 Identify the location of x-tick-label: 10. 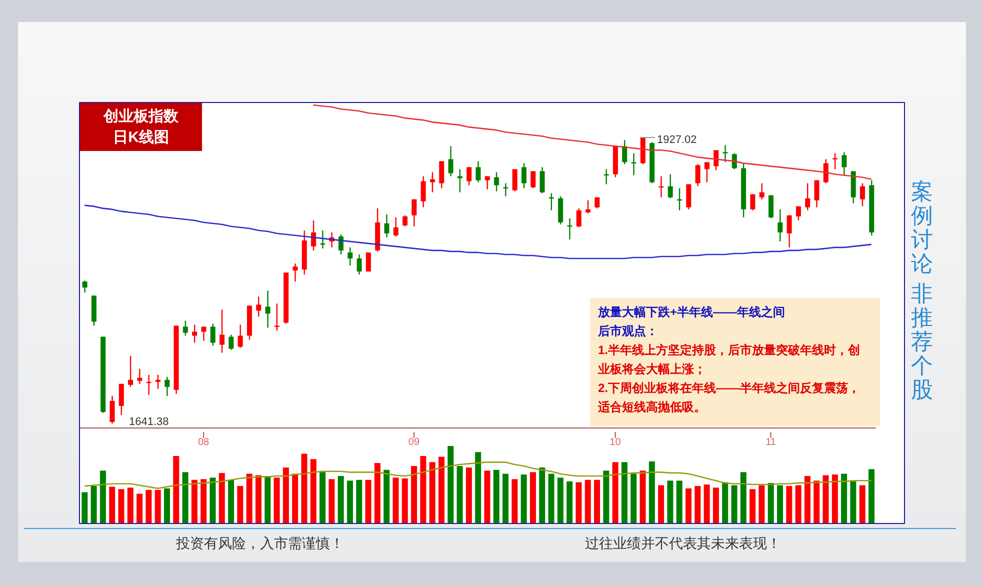
(616, 442).